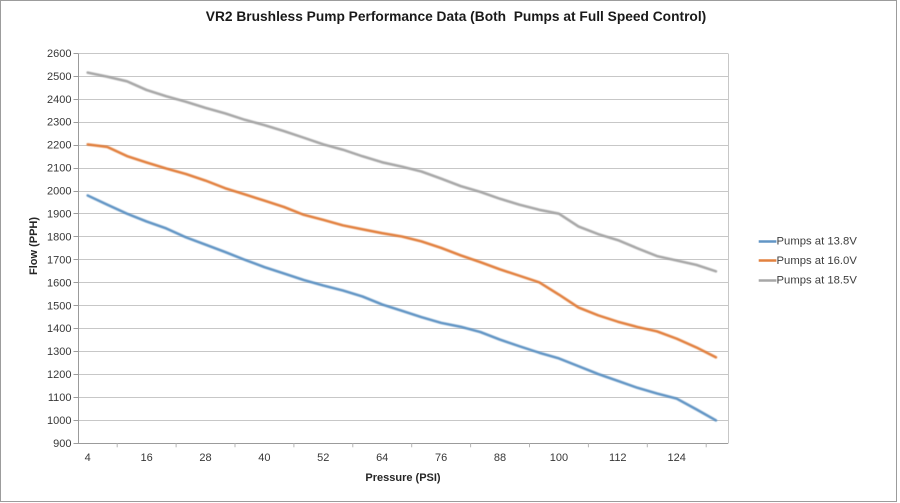 The width and height of the screenshot is (900, 503). Describe the element at coordinates (59, 260) in the screenshot. I see `svg-text: 1700` at that location.